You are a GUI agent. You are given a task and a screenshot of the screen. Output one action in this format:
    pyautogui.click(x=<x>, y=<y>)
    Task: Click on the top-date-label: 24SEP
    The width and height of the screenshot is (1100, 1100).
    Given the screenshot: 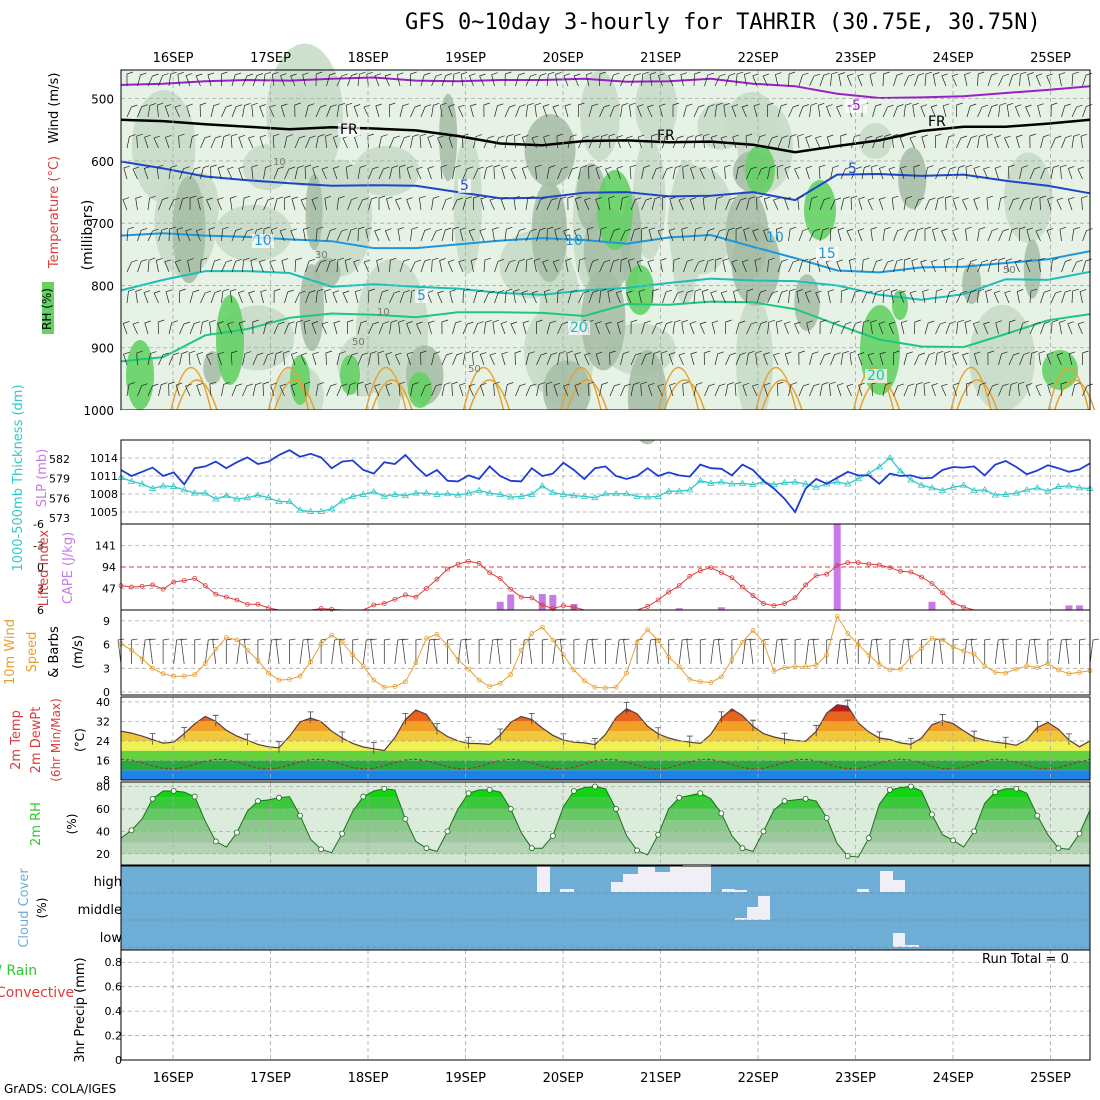 What is the action you would take?
    pyautogui.click(x=953, y=58)
    